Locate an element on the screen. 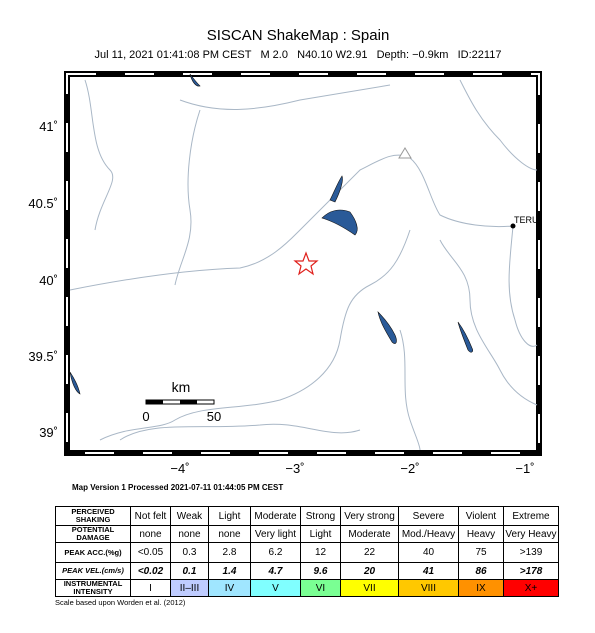 The width and height of the screenshot is (595, 633). legend-cell: Strong is located at coordinates (320, 516).